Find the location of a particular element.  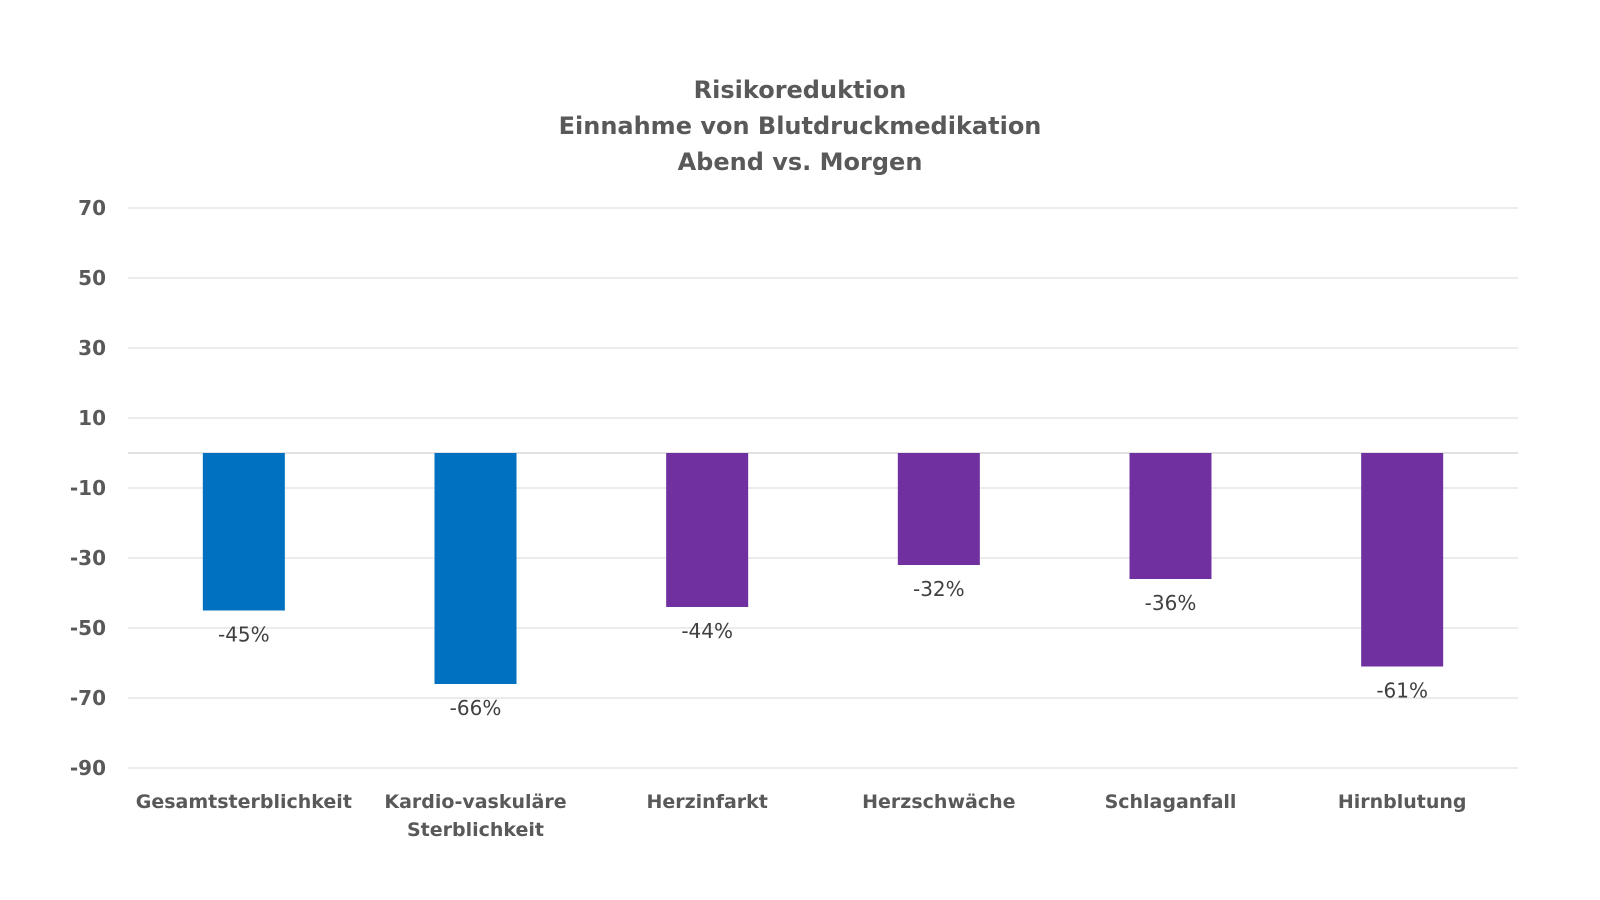

y-tick-label: 50 is located at coordinates (92, 278).